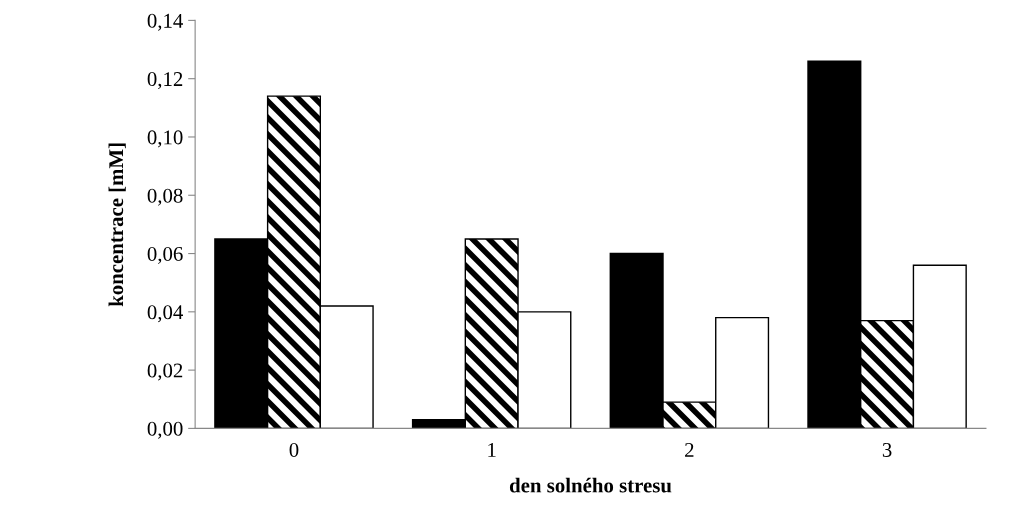  I want to click on y-tick-label: 0,12, so click(165, 81).